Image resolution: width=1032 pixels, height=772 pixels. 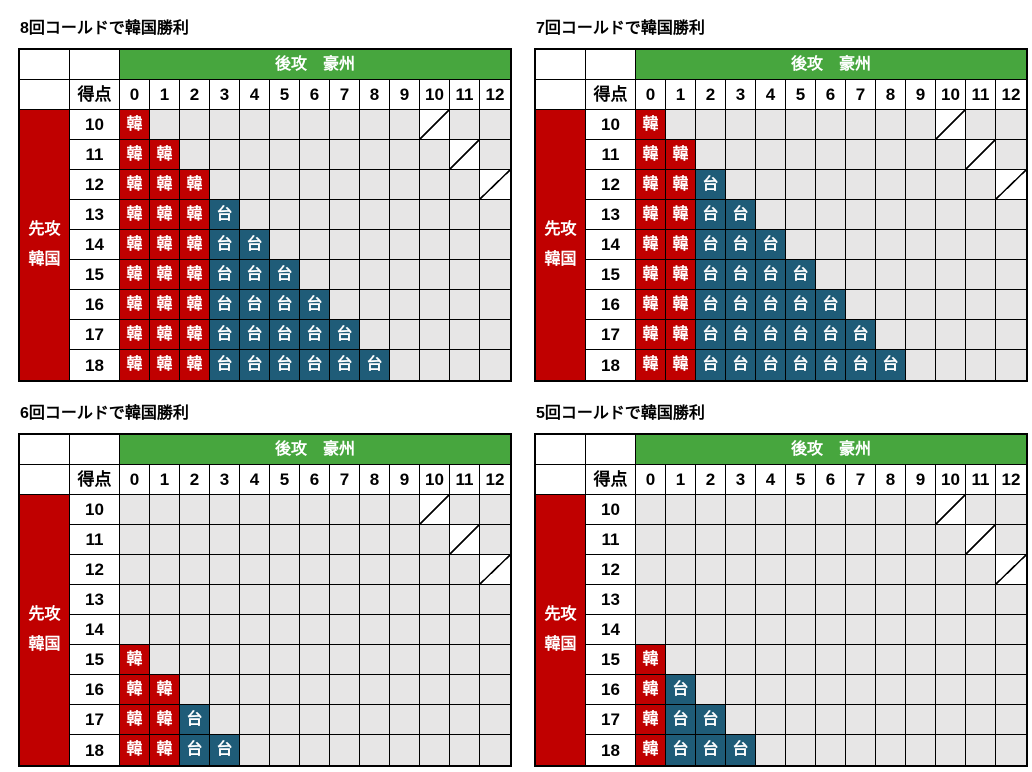 What do you see at coordinates (345, 95) in the screenshot?
I see `column-header: 7` at bounding box center [345, 95].